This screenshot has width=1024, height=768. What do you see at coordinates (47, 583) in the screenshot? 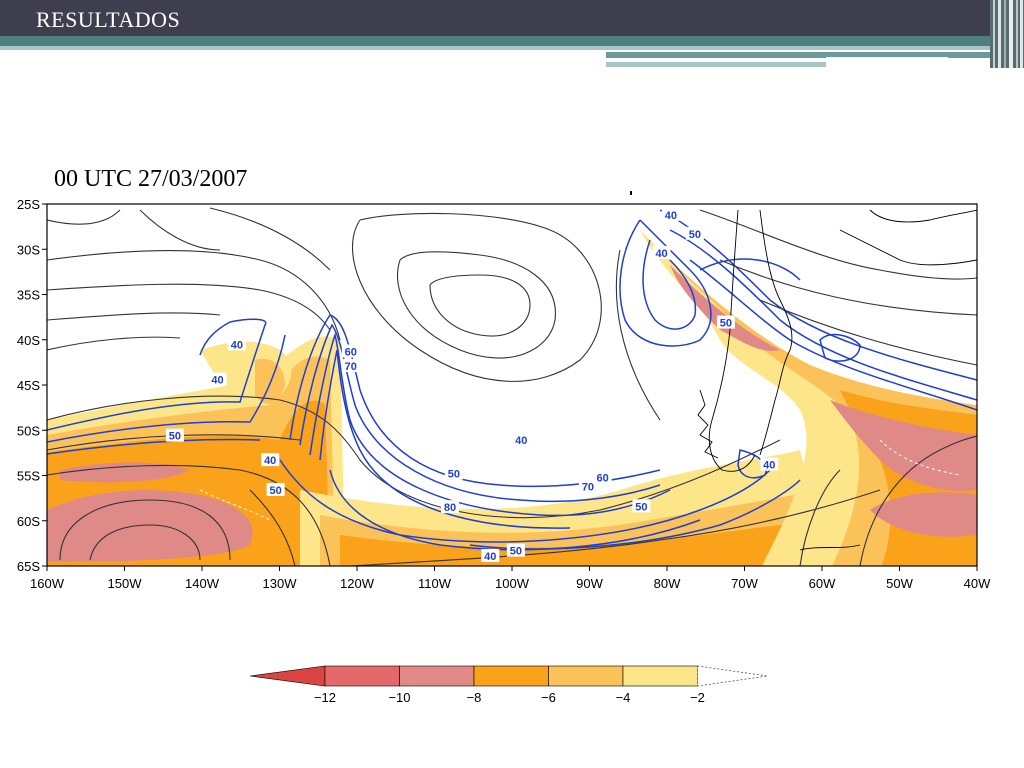
I see `longitude-tick-label: 160W` at bounding box center [47, 583].